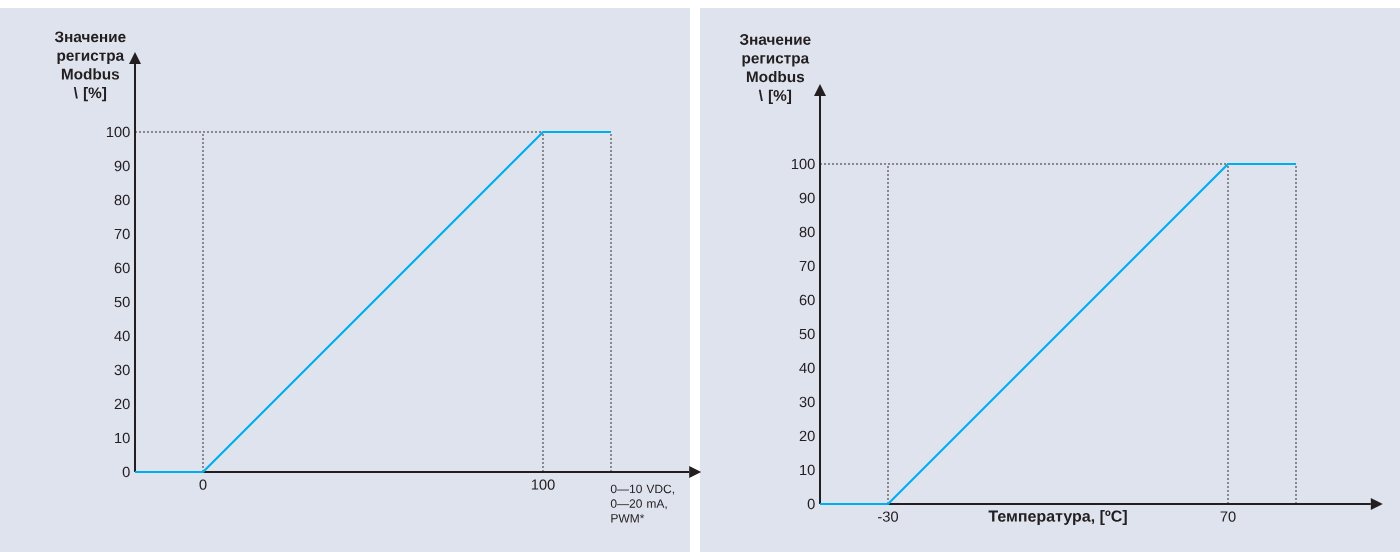 The height and width of the screenshot is (552, 1400). Describe the element at coordinates (642, 503) in the screenshot. I see `x-axis-title: 0—10 VDC, 0—20 mA, PWM*` at that location.